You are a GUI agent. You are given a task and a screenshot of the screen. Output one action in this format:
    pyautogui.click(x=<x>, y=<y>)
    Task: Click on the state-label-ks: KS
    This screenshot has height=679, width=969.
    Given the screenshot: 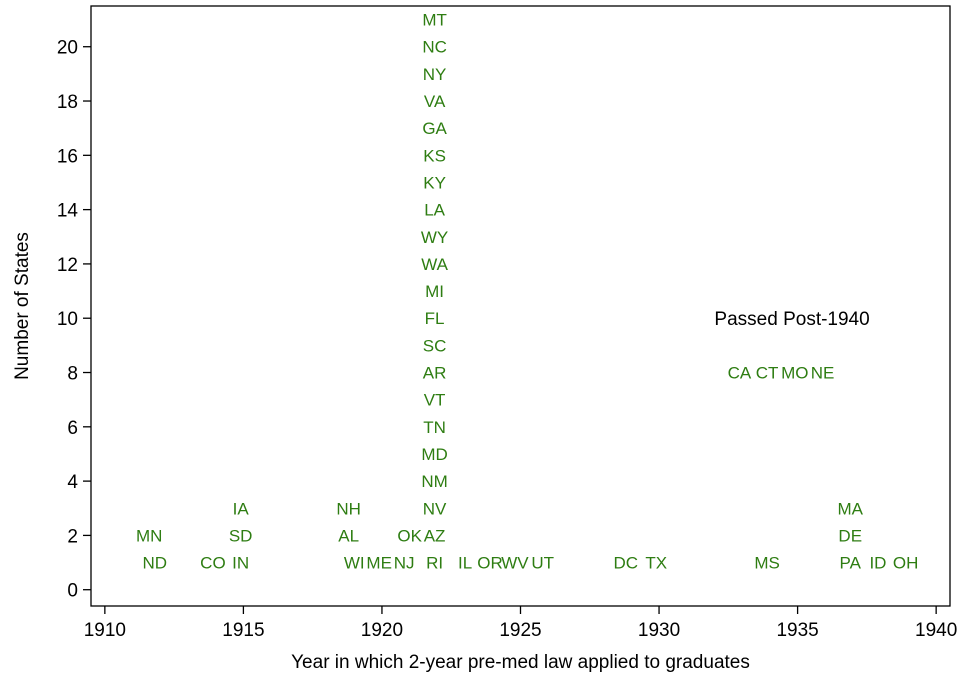 What is the action you would take?
    pyautogui.click(x=434, y=155)
    